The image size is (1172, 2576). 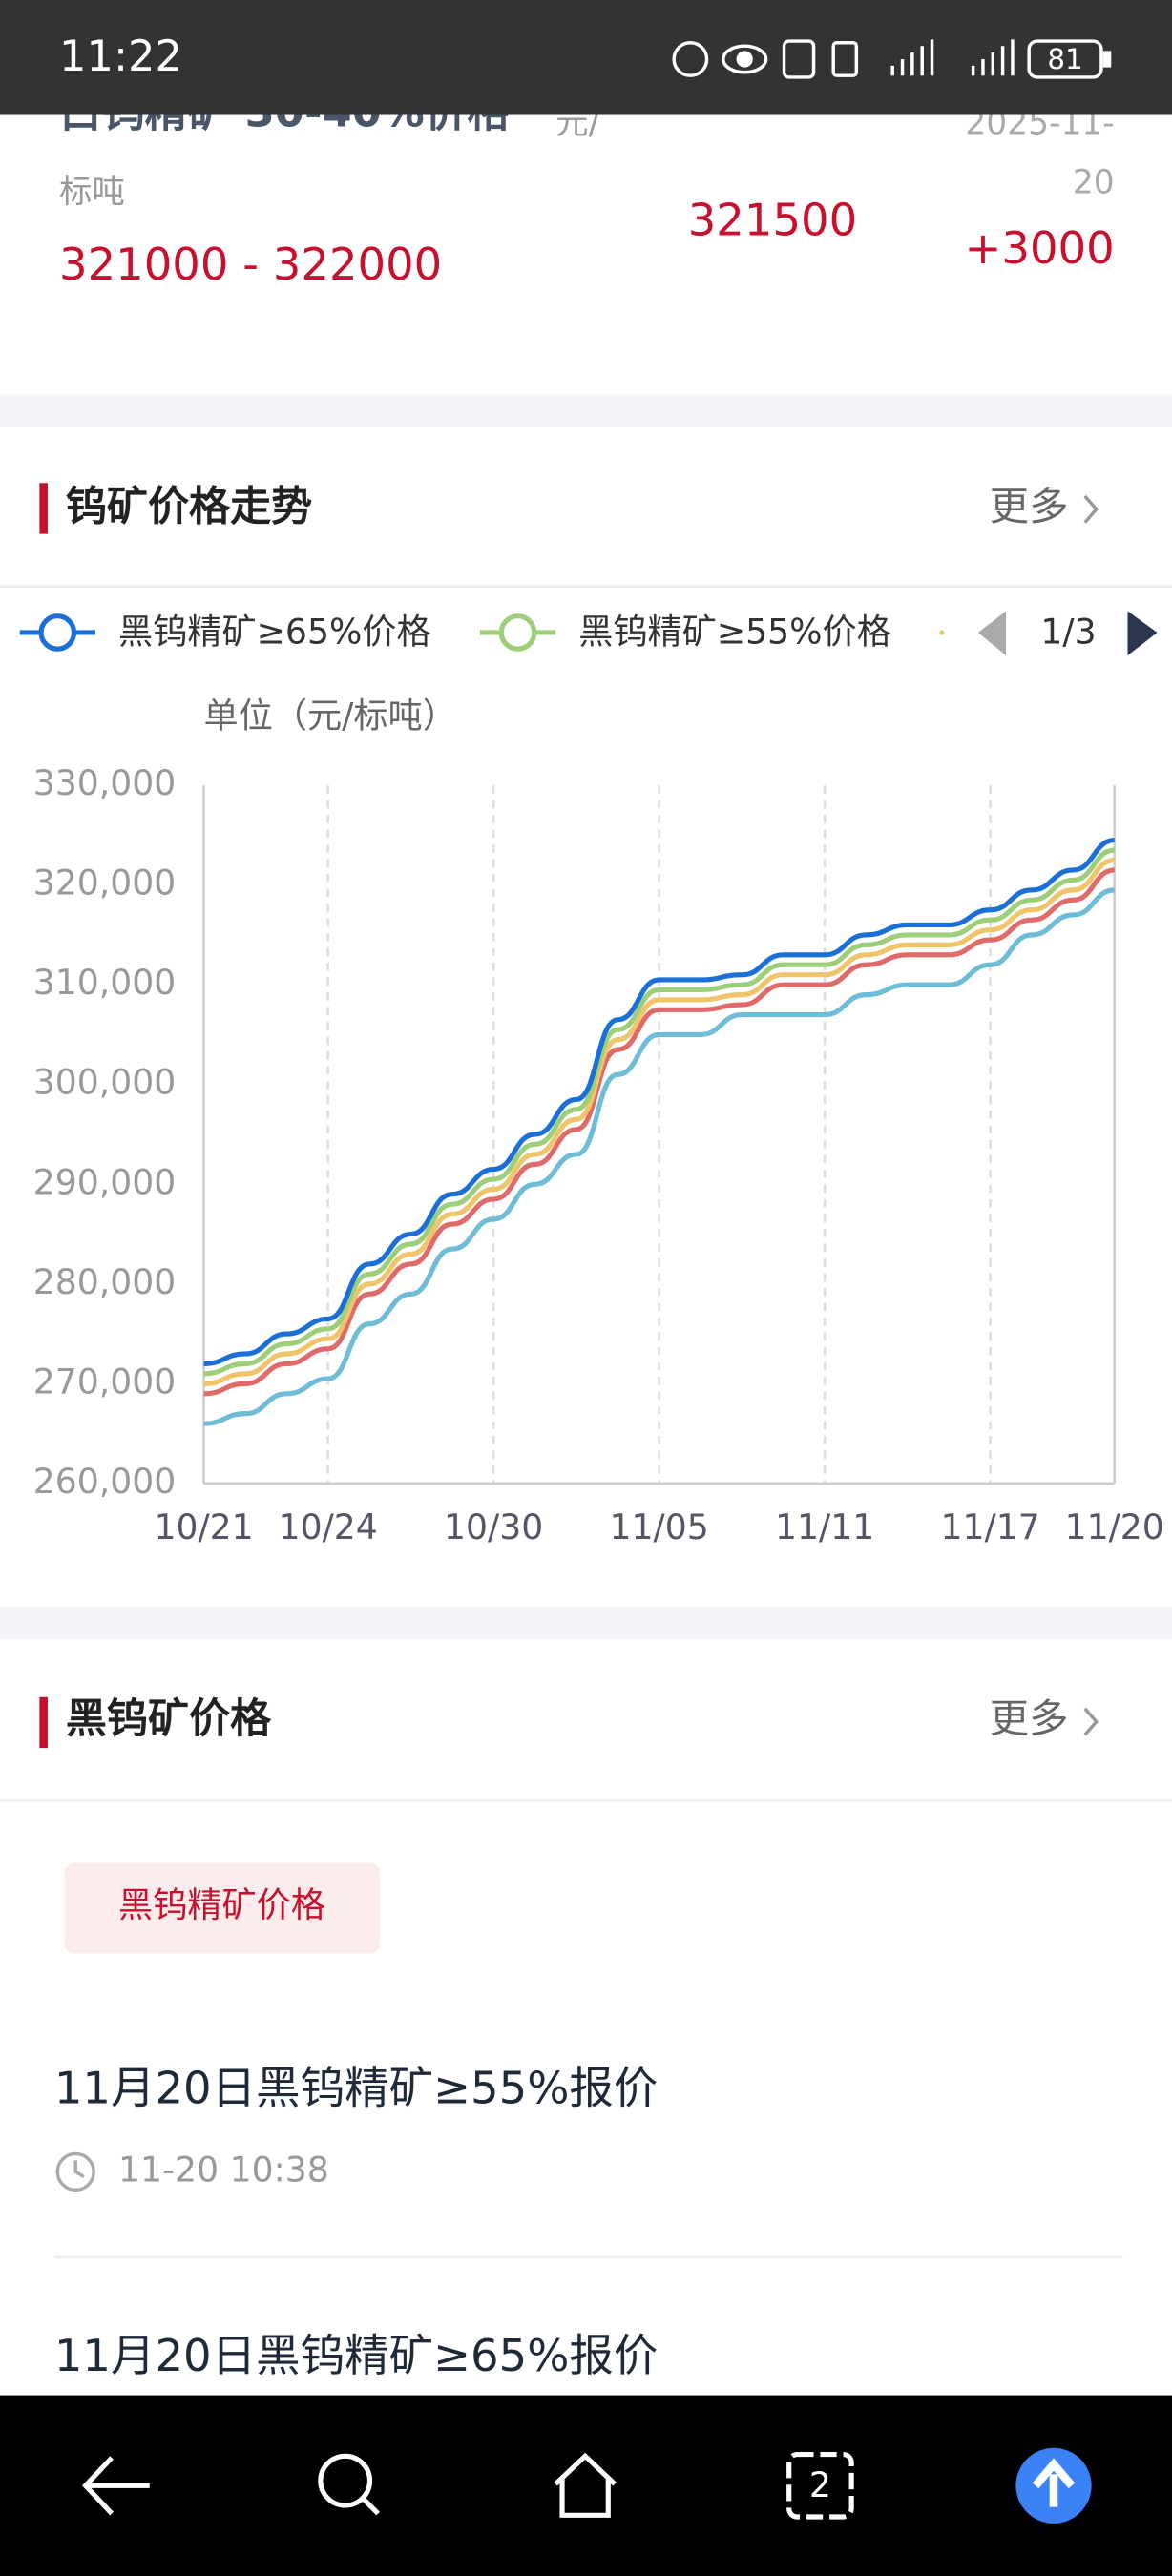 I want to click on date: 20, so click(x=1094, y=182).